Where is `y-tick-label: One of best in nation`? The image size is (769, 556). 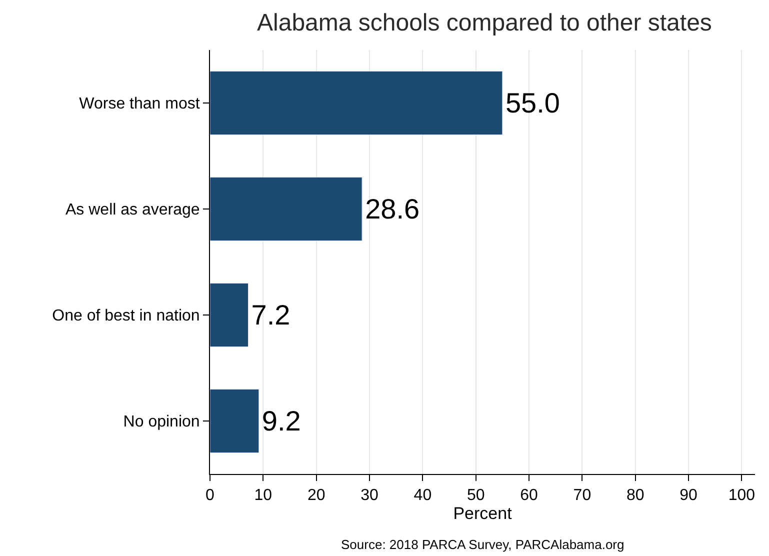 y-tick-label: One of best in nation is located at coordinates (126, 316).